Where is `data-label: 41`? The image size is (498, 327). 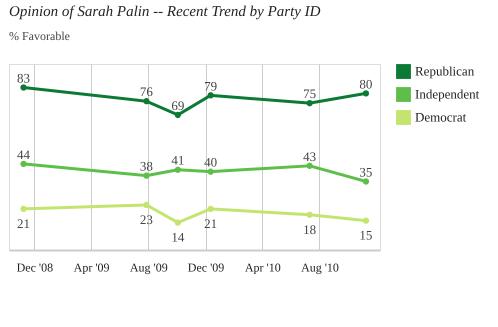
data-label: 41 is located at coordinates (177, 160).